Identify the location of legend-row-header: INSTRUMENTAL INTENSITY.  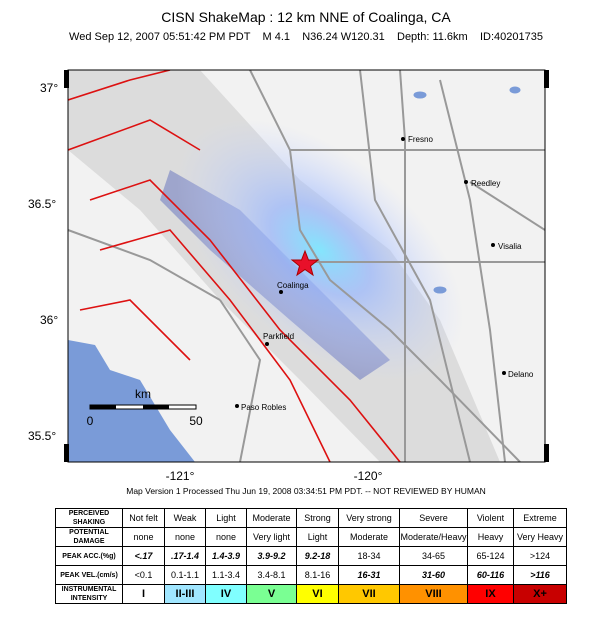
(89, 594).